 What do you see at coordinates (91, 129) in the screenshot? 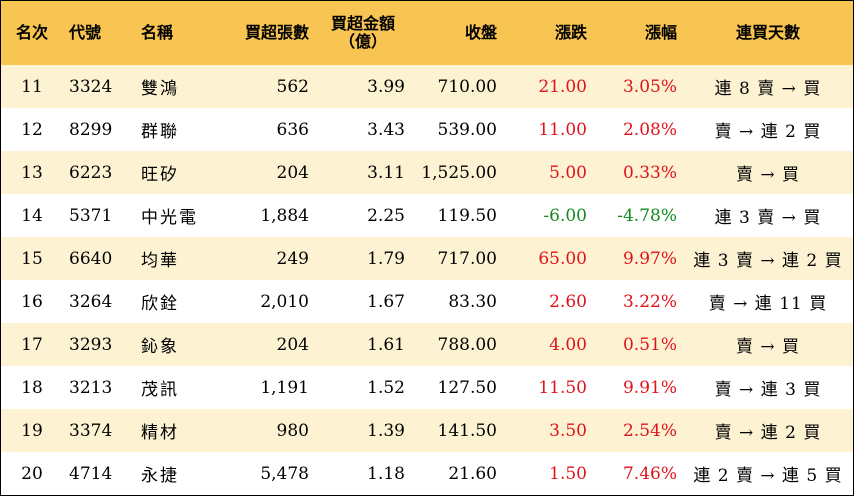
I see `cell-code: 8299` at bounding box center [91, 129].